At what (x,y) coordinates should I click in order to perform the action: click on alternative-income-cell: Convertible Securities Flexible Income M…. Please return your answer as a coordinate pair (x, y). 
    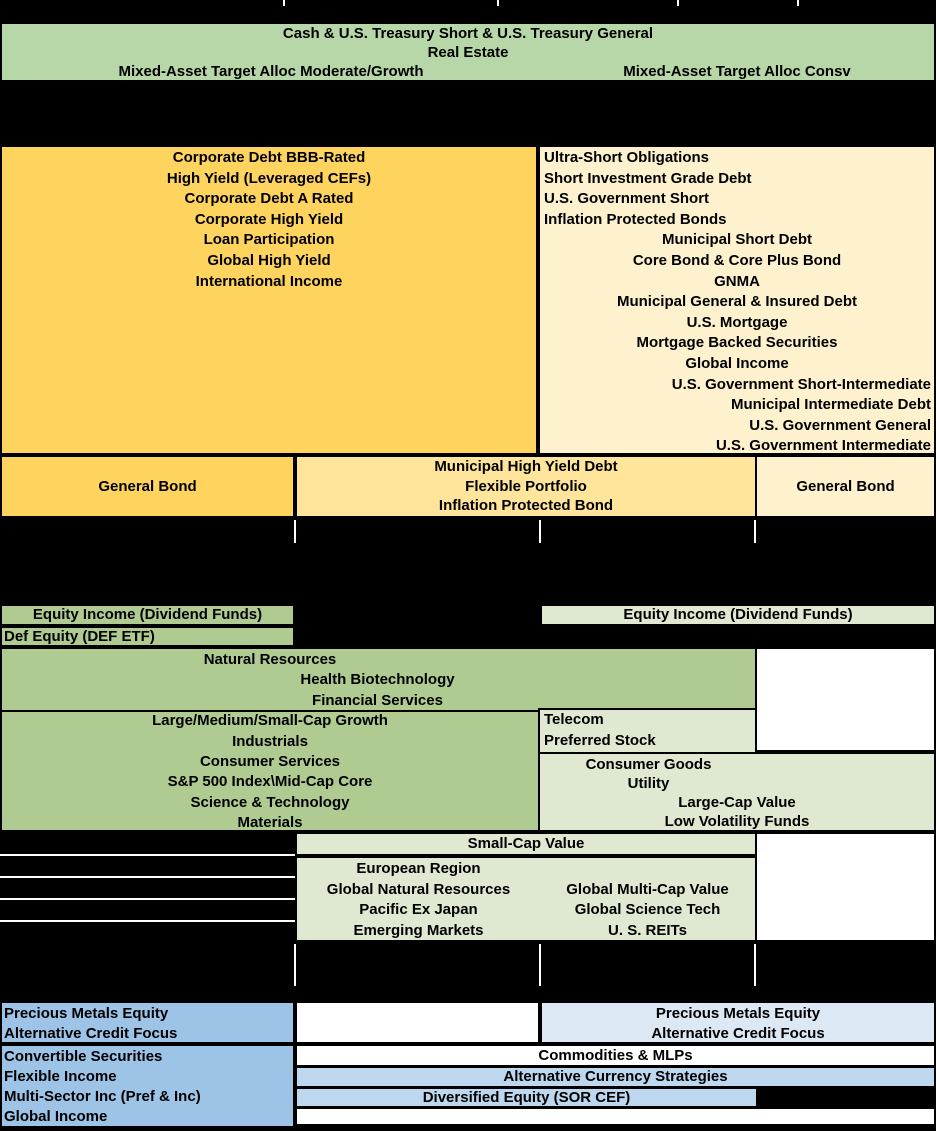
    Looking at the image, I should click on (147, 1086).